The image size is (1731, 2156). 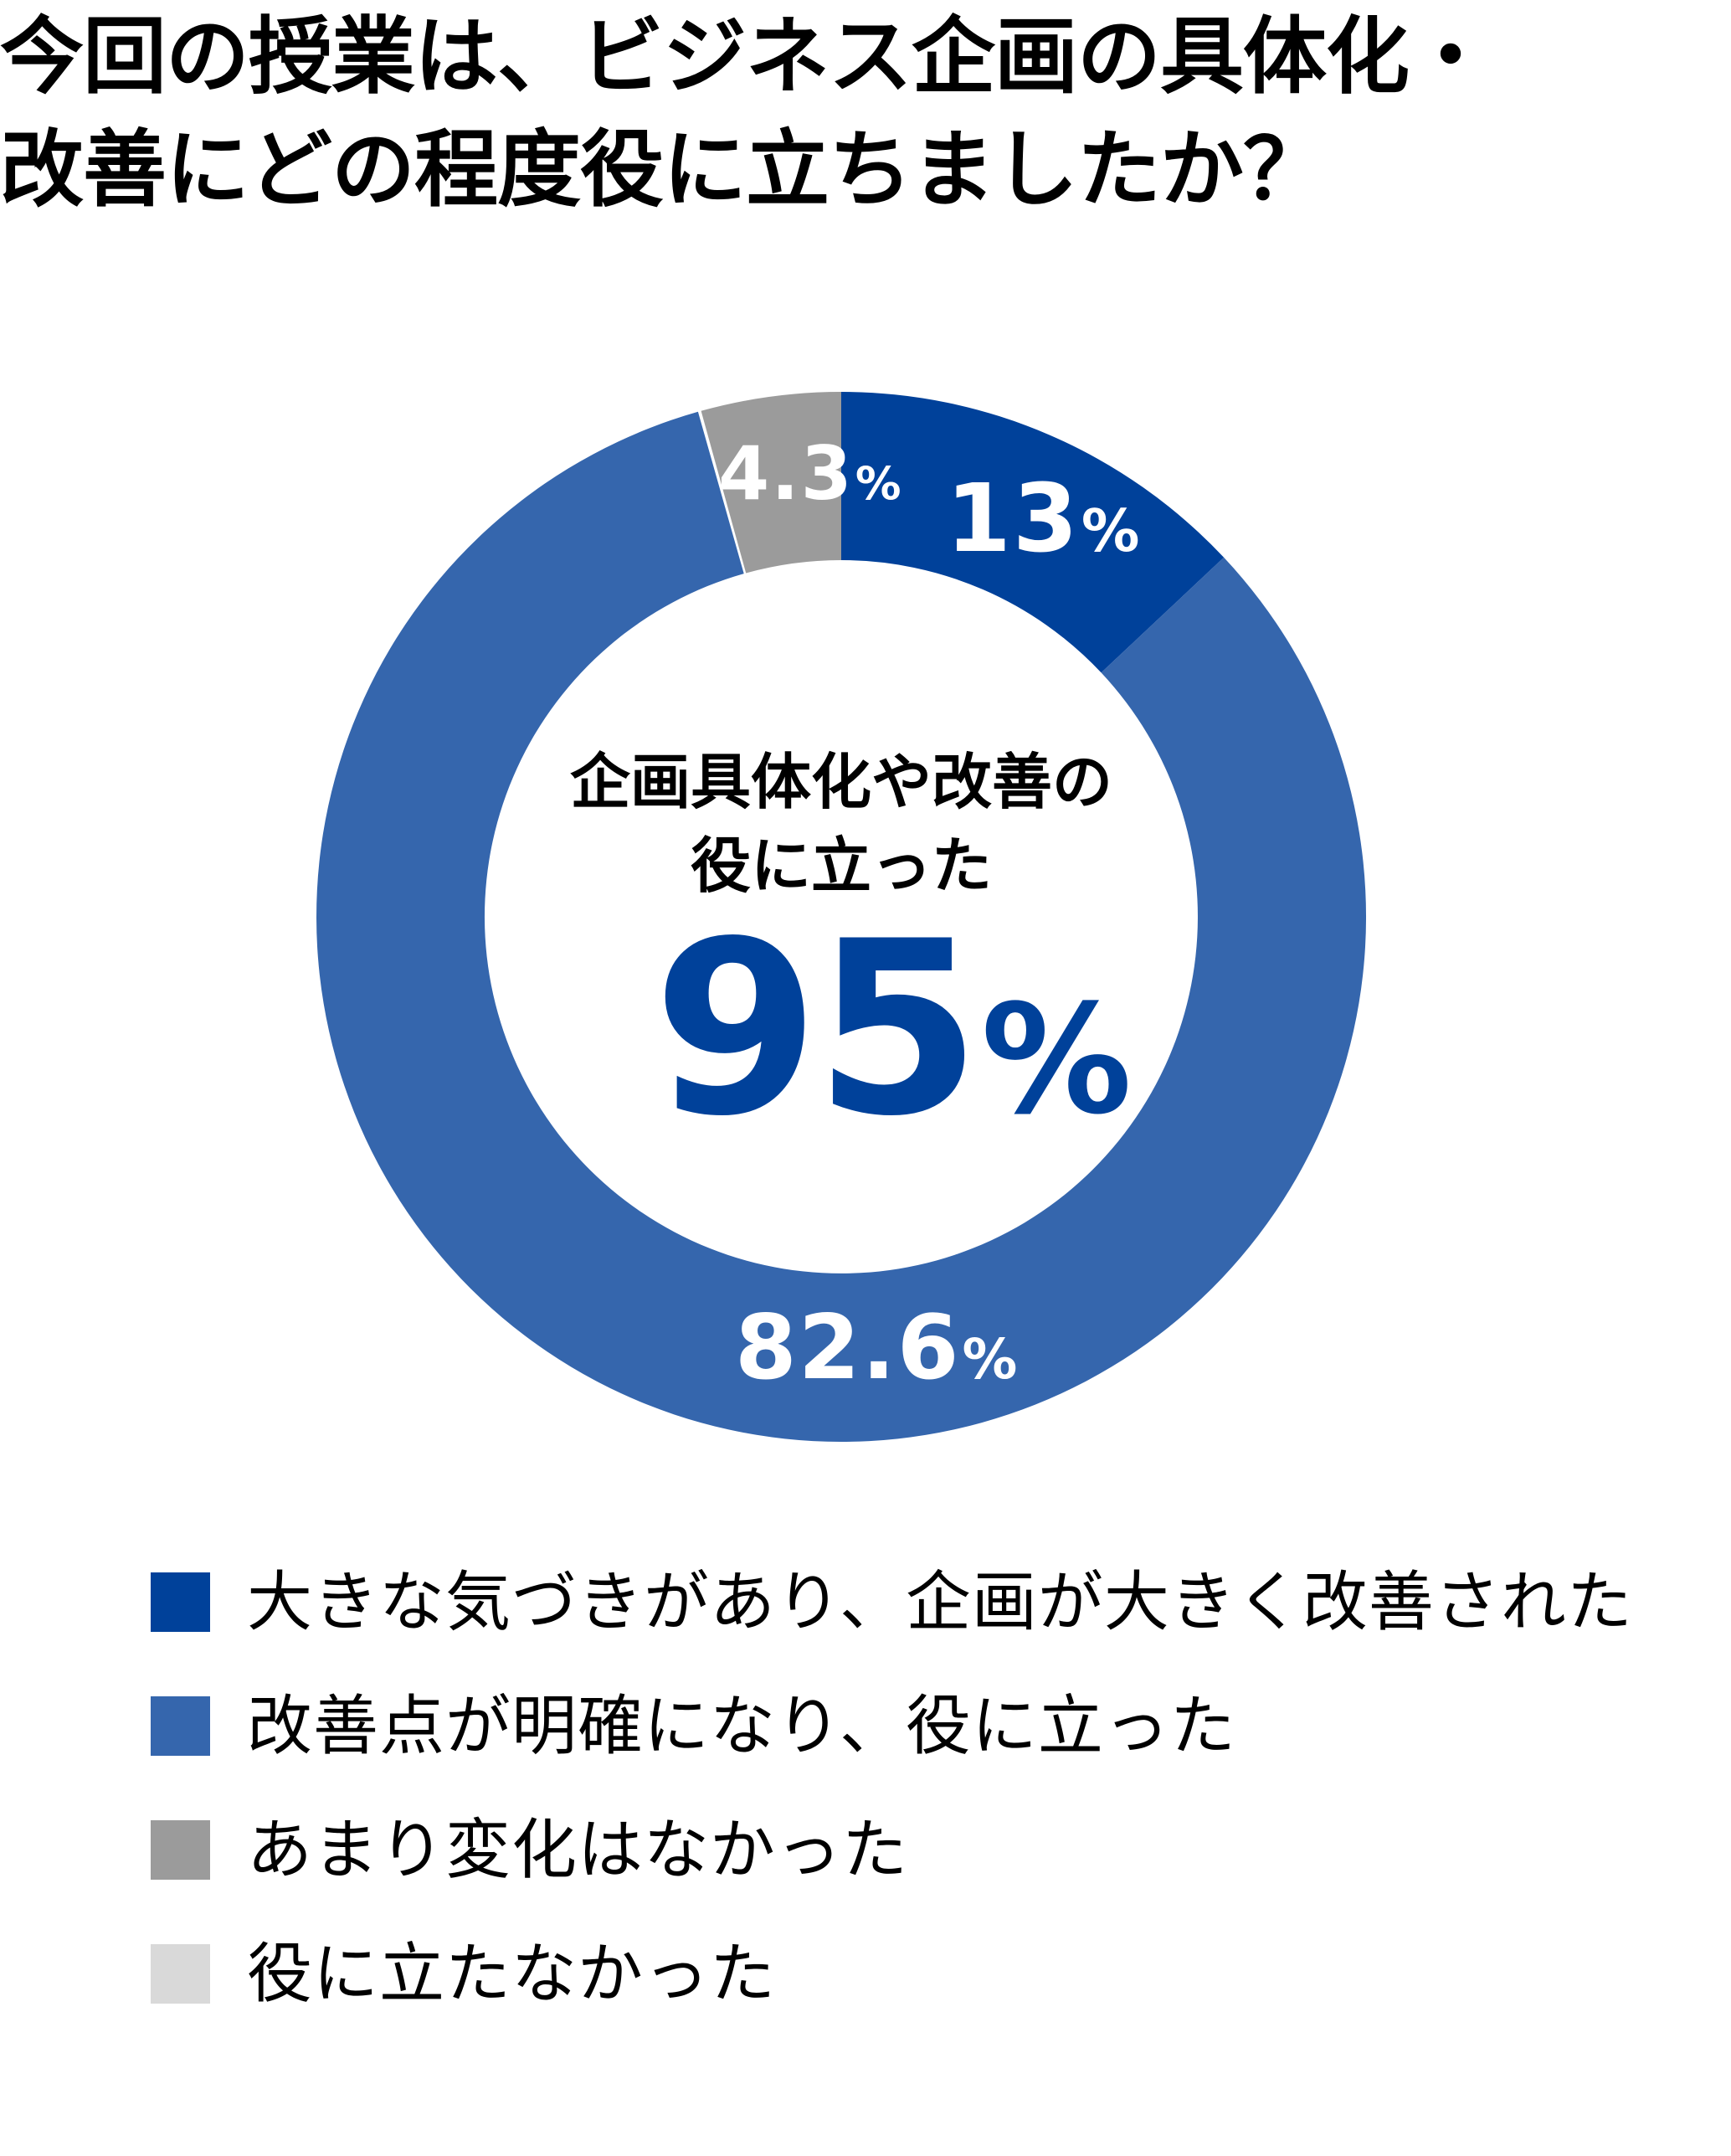 I want to click on center-total-value: 95%, so click(x=892, y=1068).